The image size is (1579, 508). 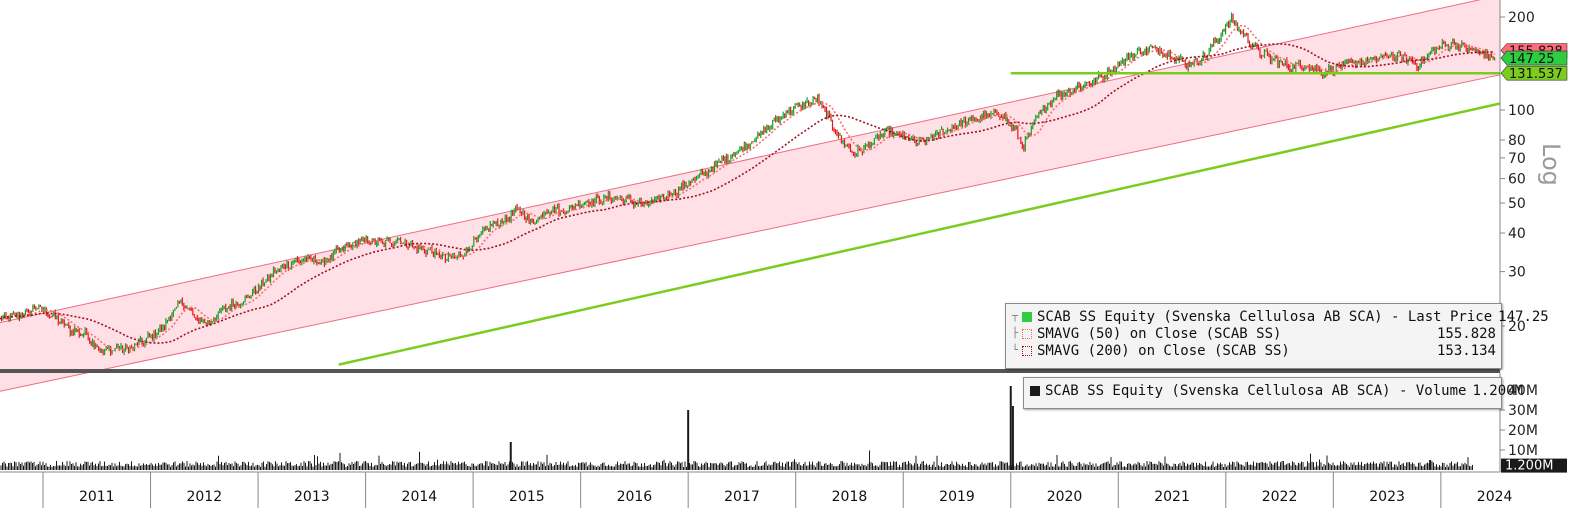 What do you see at coordinates (1517, 327) in the screenshot?
I see `price-tick-label: 20` at bounding box center [1517, 327].